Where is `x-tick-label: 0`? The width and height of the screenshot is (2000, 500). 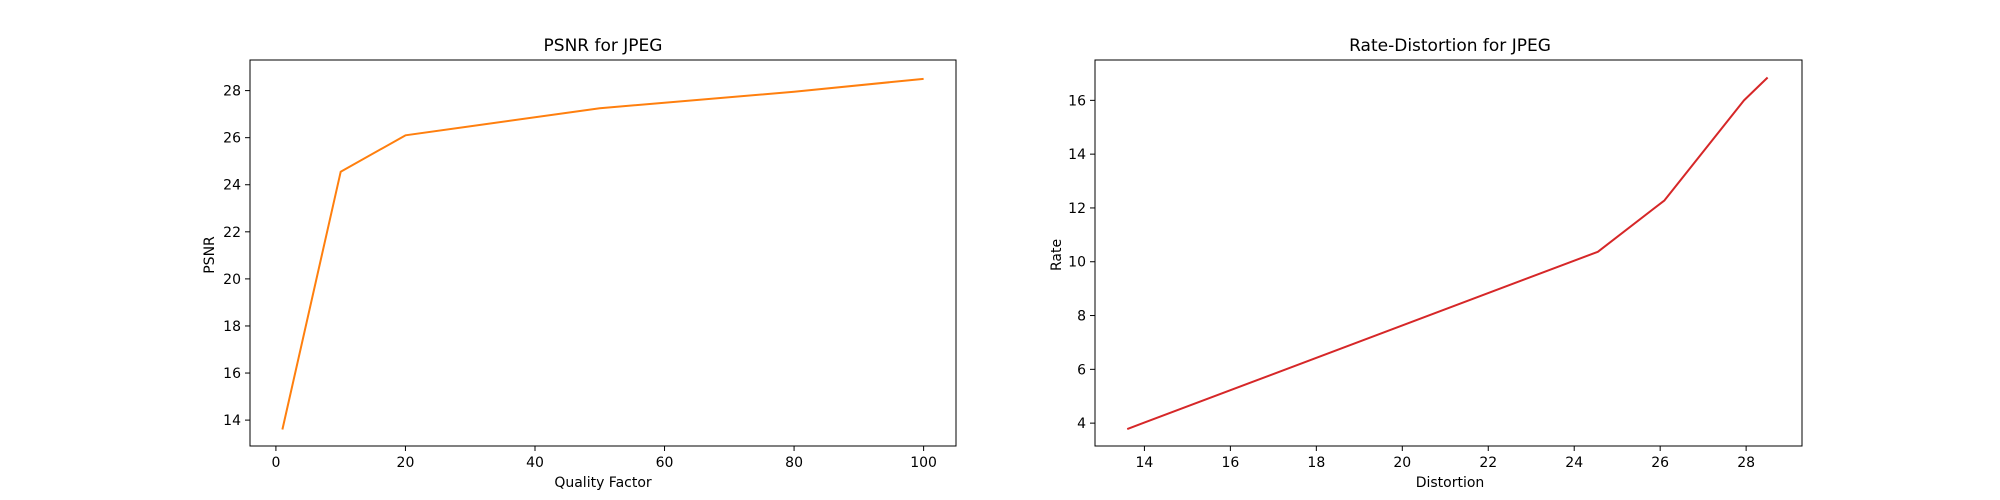
x-tick-label: 0 is located at coordinates (275, 463).